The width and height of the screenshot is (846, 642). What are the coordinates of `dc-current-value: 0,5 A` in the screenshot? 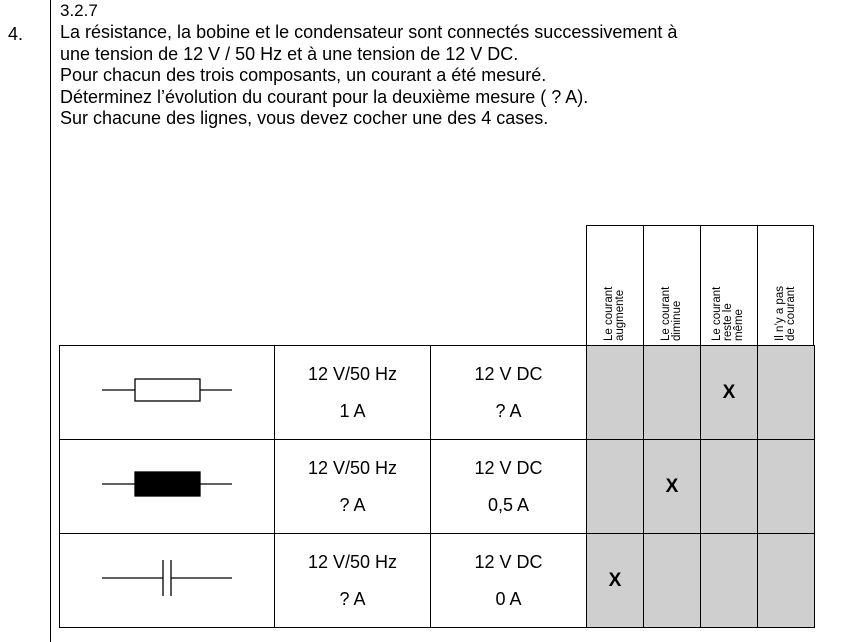 It's located at (508, 504).